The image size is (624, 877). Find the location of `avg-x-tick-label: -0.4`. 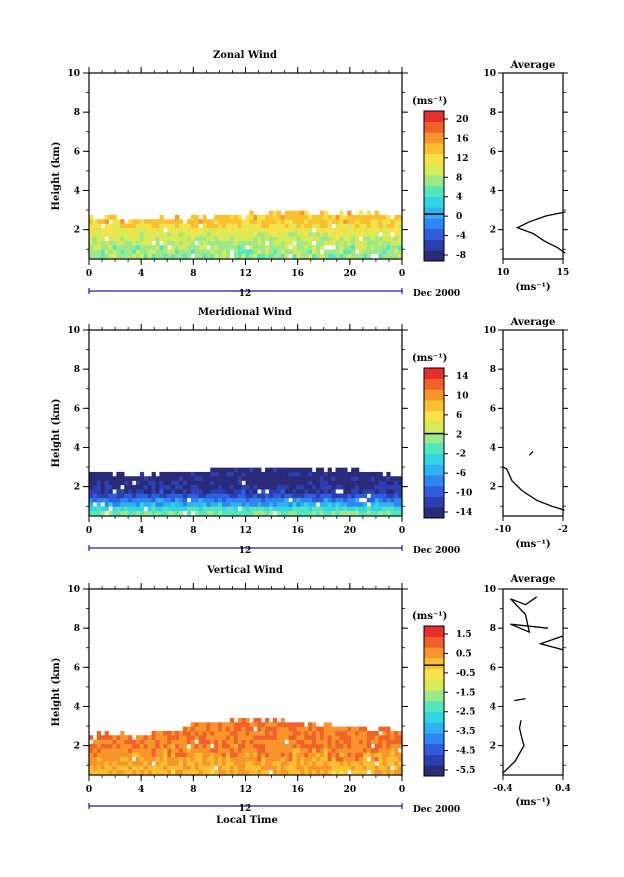

avg-x-tick-label: -0.4 is located at coordinates (502, 789).